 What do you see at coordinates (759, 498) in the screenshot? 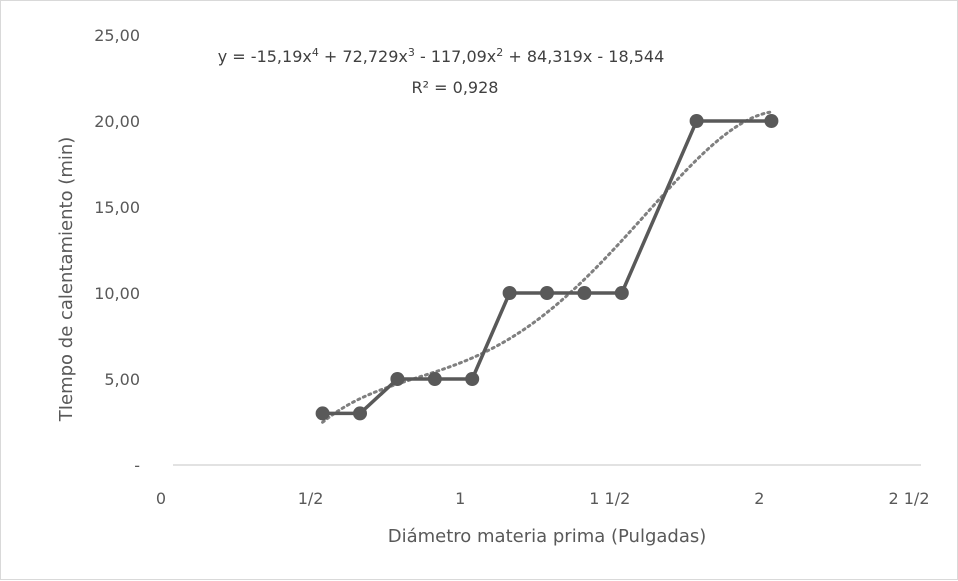
I see `x-tick-label: 2` at bounding box center [759, 498].